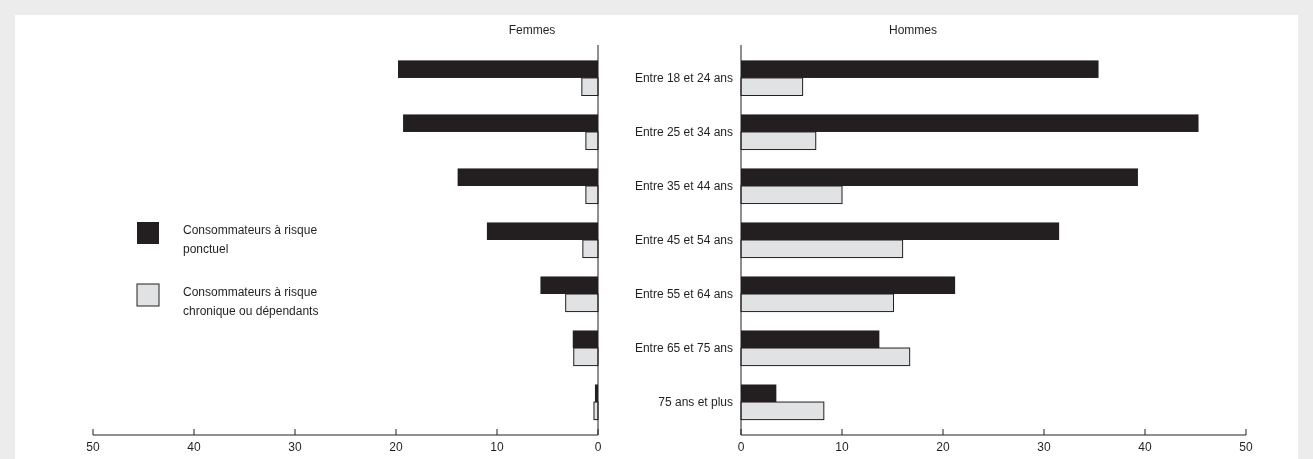 This screenshot has width=1313, height=459. Describe the element at coordinates (250, 239) in the screenshot. I see `legend-label: Consommateurs à risque ponctuel` at that location.